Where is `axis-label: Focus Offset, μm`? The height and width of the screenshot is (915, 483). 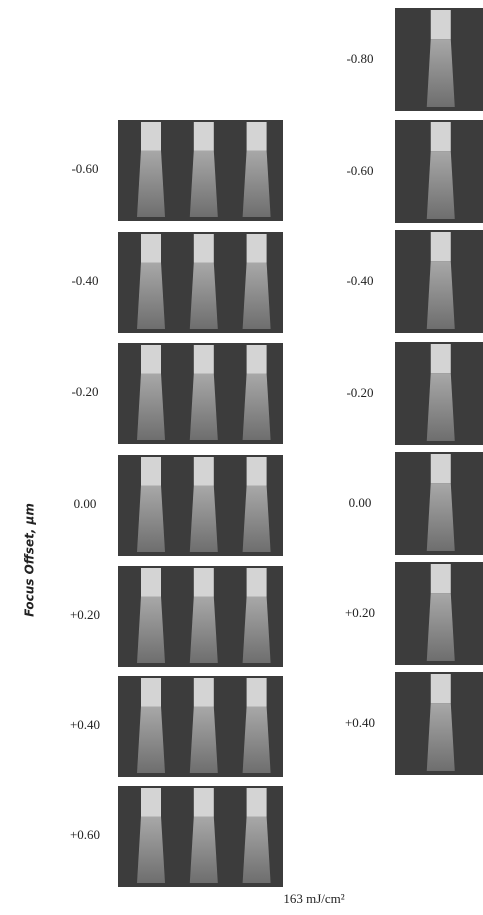
axis-label: Focus Offset, μm is located at coordinates (30, 560).